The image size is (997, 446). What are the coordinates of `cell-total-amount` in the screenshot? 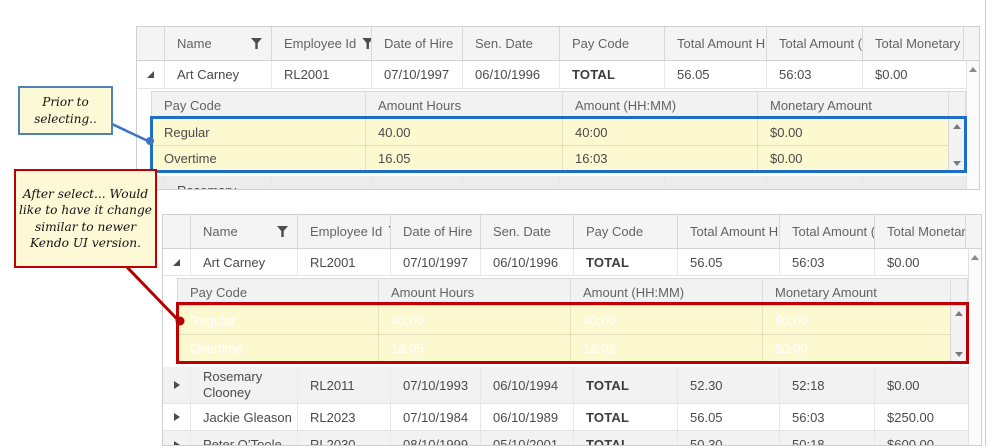 It's located at (814, 182).